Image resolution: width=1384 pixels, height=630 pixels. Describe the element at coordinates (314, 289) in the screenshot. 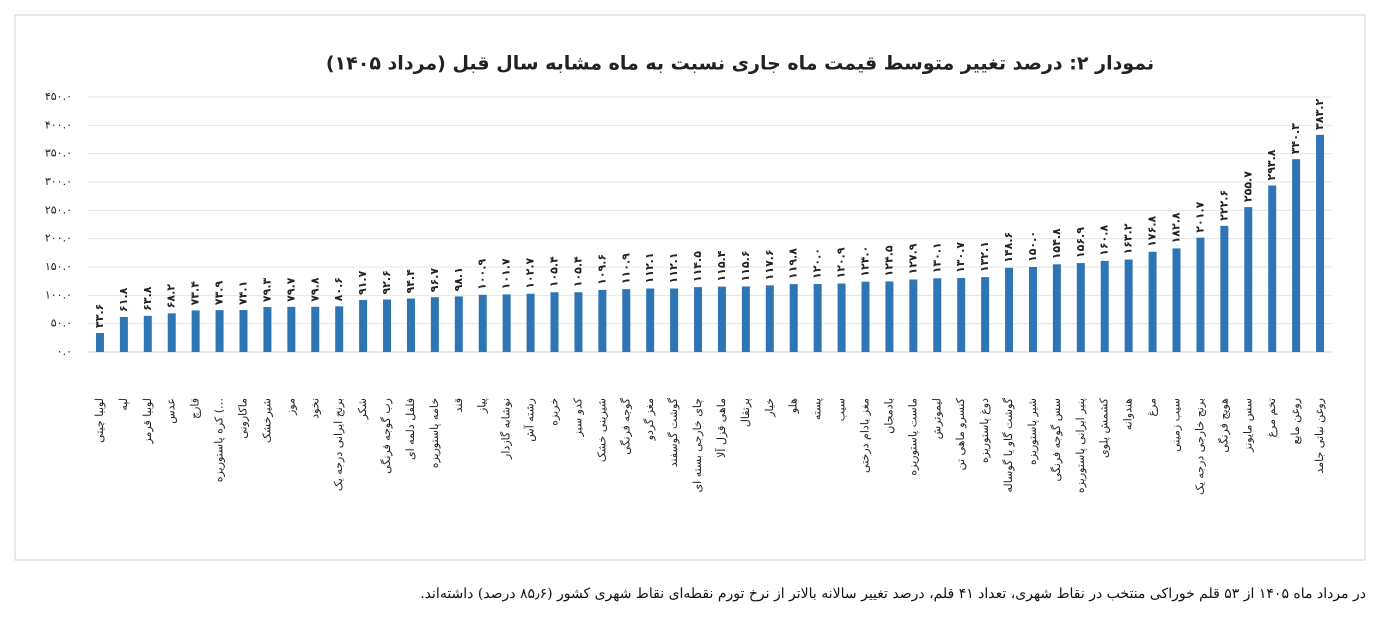

I see `data-label: ۷۹.۸` at that location.